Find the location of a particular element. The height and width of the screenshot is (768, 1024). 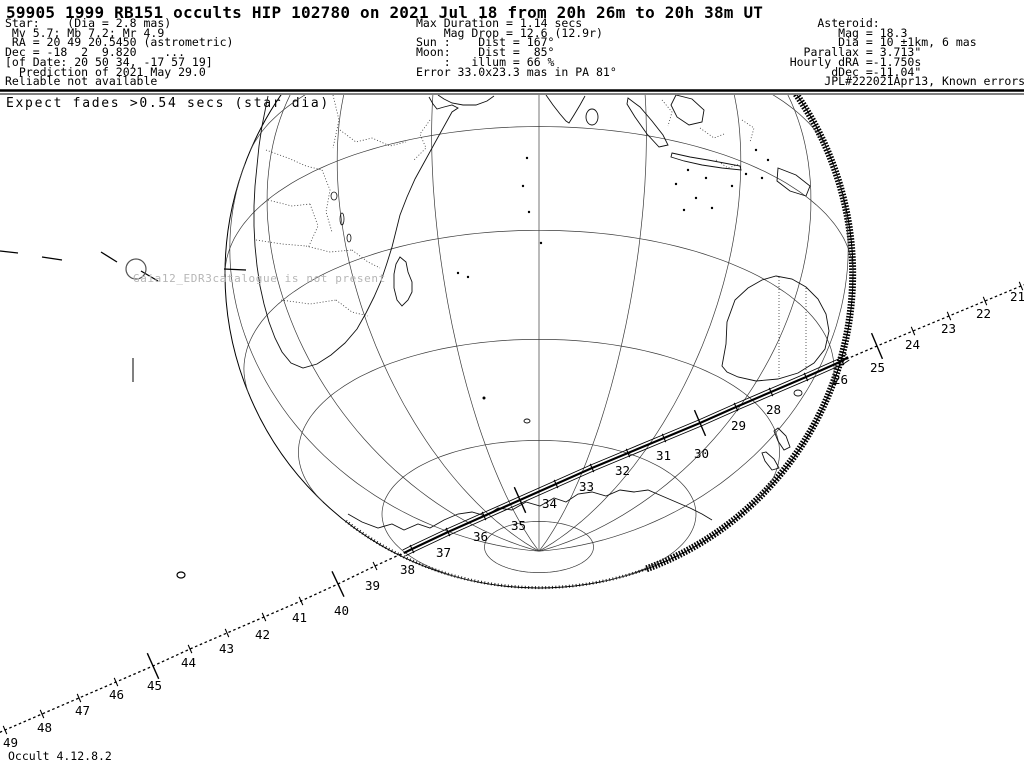

africa-coast is located at coordinates (356, 232).